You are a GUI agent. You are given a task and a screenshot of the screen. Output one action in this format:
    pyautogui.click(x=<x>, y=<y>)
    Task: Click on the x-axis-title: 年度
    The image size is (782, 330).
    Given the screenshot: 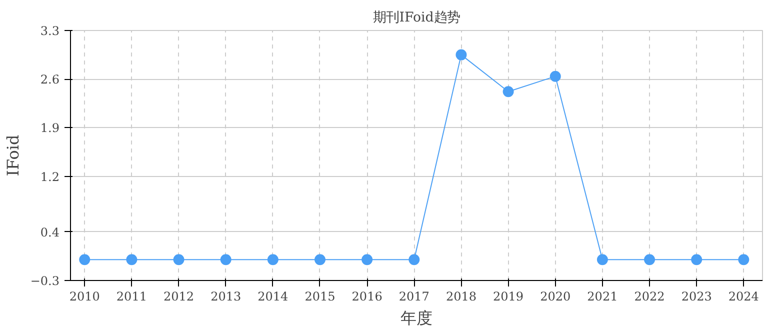 What is the action you would take?
    pyautogui.click(x=416, y=318)
    